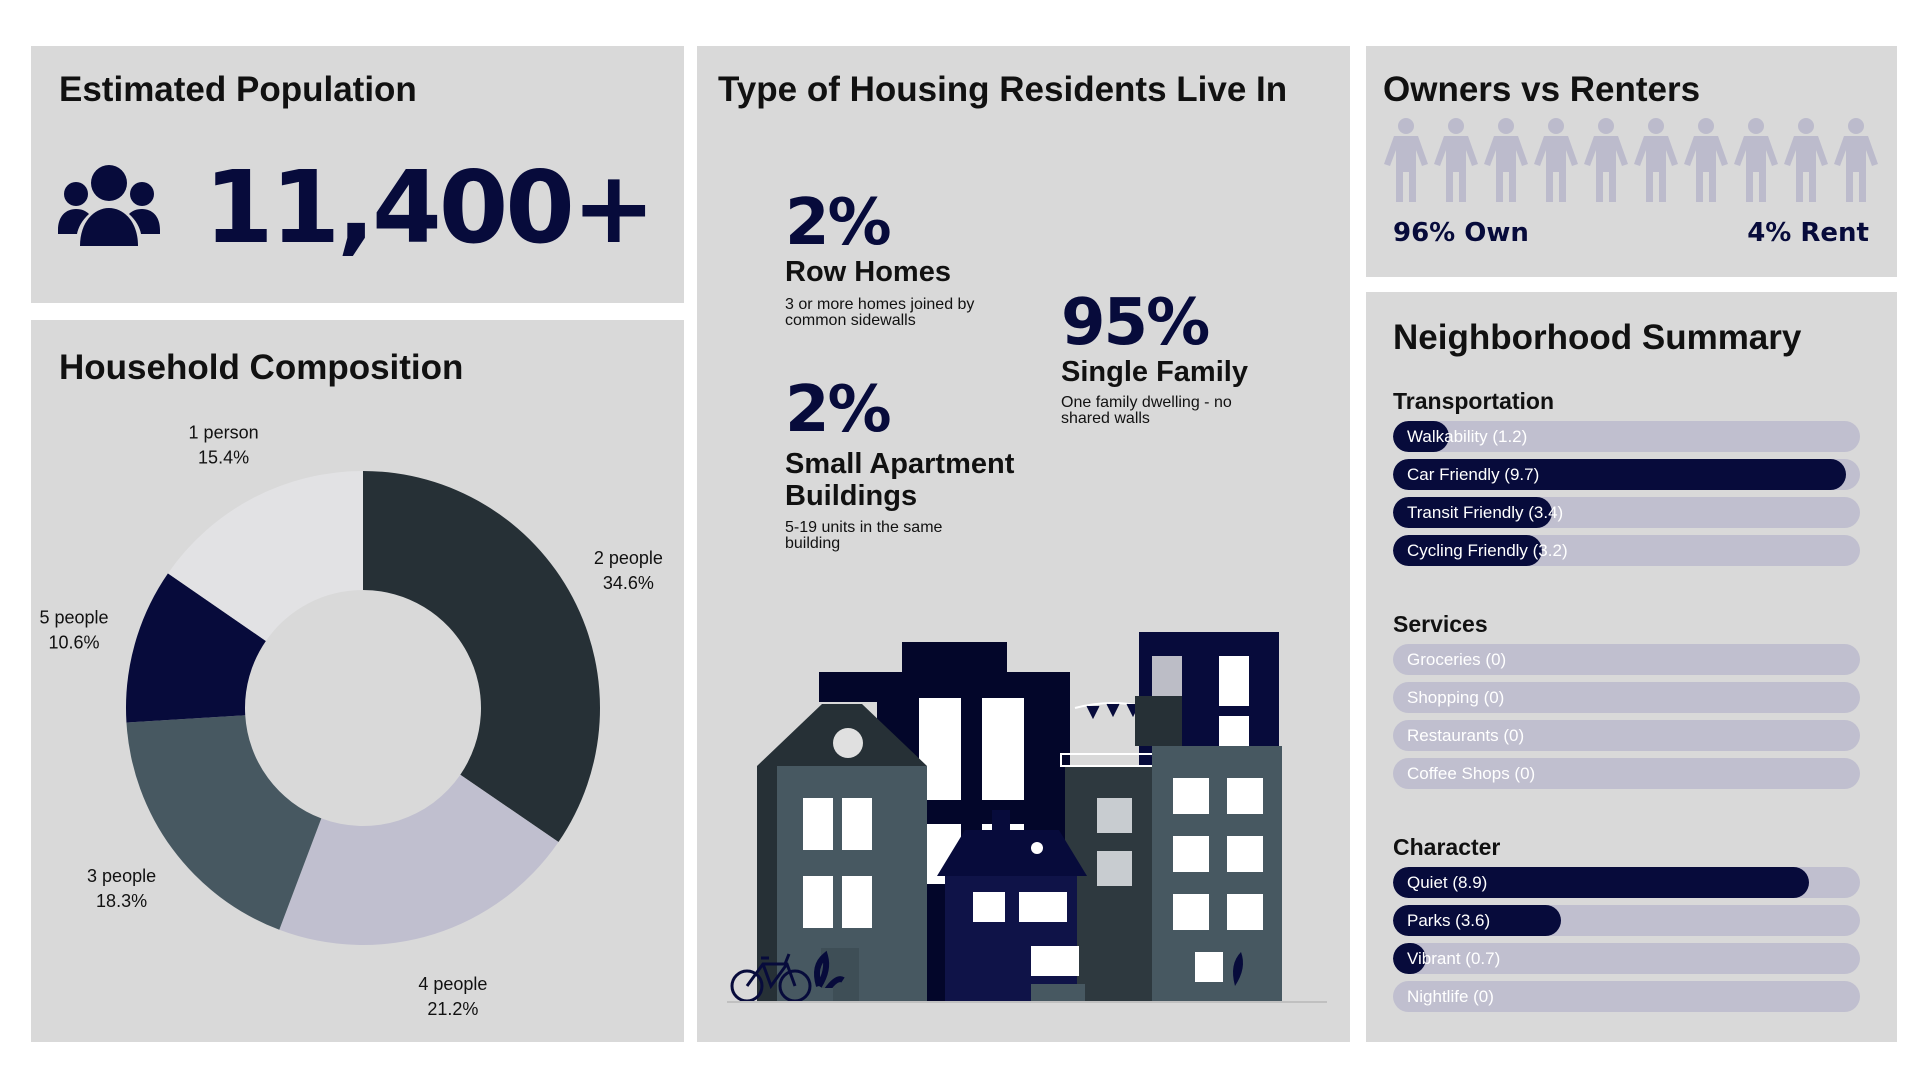 The image size is (1920, 1080). Describe the element at coordinates (1003, 89) in the screenshot. I see `housing-title: Type of Housing Residents Live In` at that location.